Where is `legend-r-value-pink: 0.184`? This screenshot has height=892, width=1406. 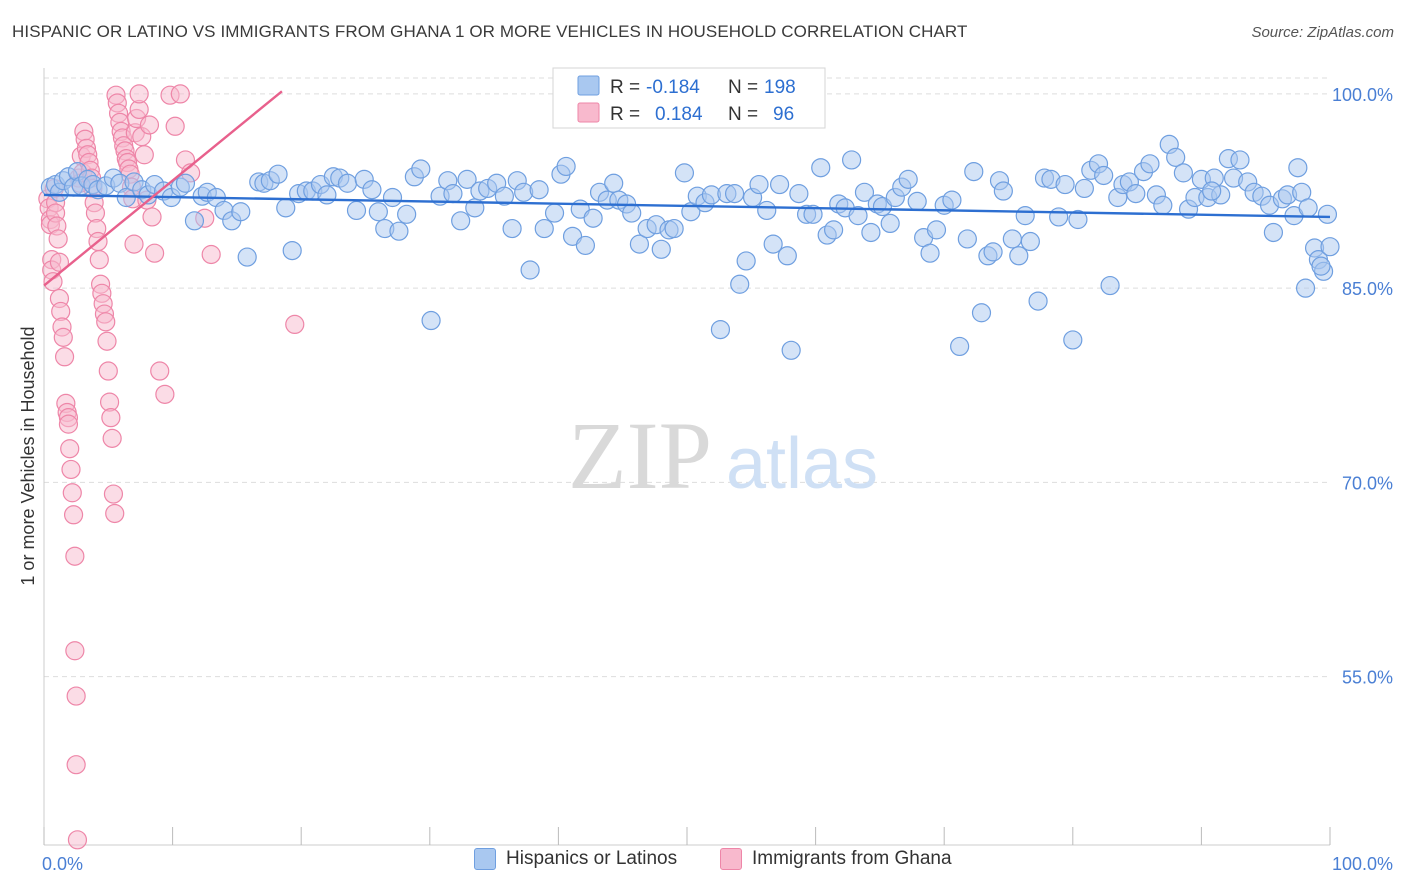
legend-r-value-pink: 0.184 is located at coordinates (679, 114).